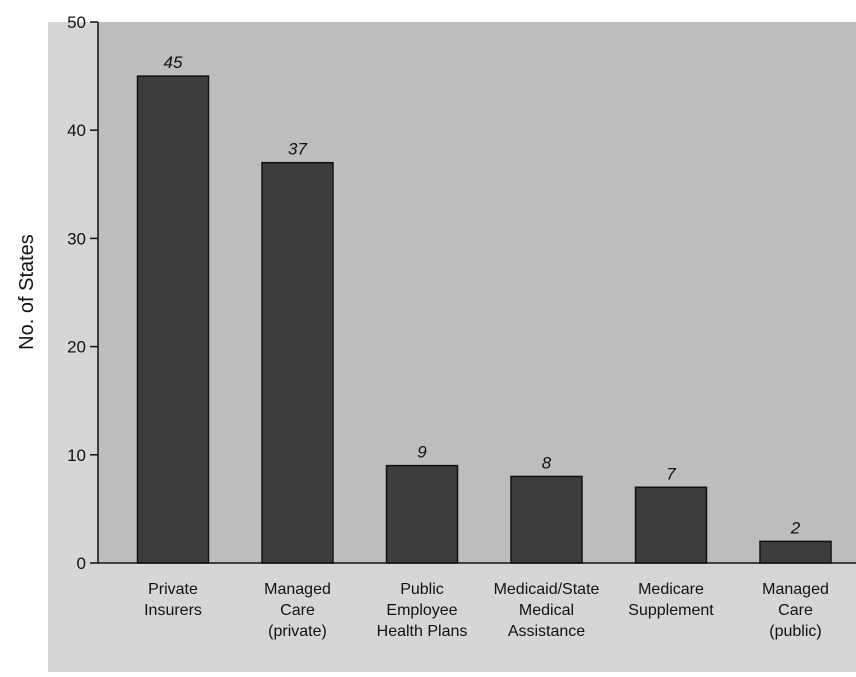 Image resolution: width=856 pixels, height=677 pixels. Describe the element at coordinates (795, 527) in the screenshot. I see `data-label: 2` at that location.